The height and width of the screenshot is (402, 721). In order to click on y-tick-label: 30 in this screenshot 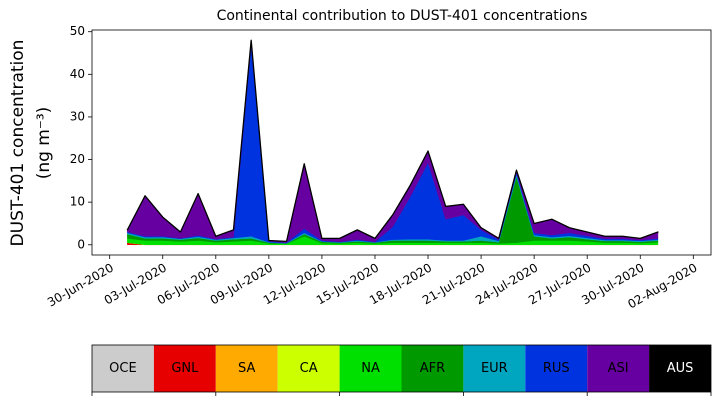, I will do `click(77, 116)`.